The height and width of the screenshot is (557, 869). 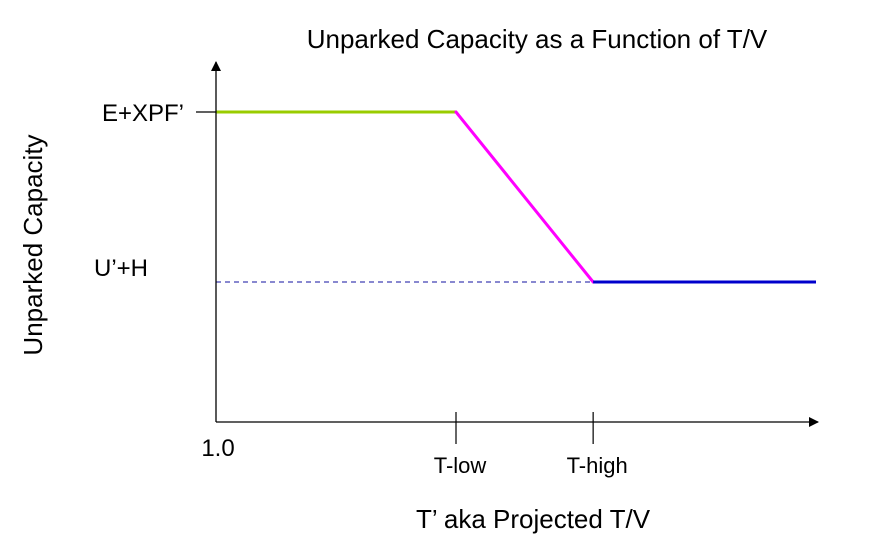 I want to click on x-axis-label: T’ aka Projected T/V, so click(x=533, y=519).